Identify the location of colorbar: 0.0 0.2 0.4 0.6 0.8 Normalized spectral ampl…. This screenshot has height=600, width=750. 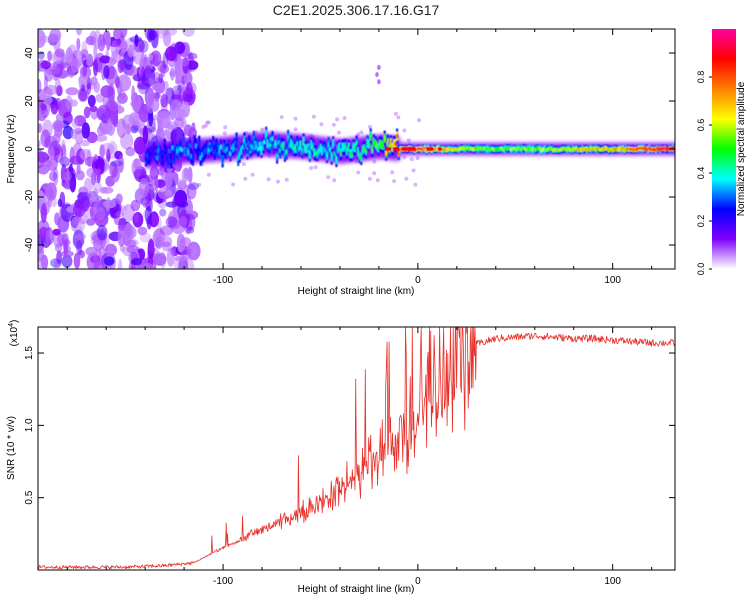
(721, 152).